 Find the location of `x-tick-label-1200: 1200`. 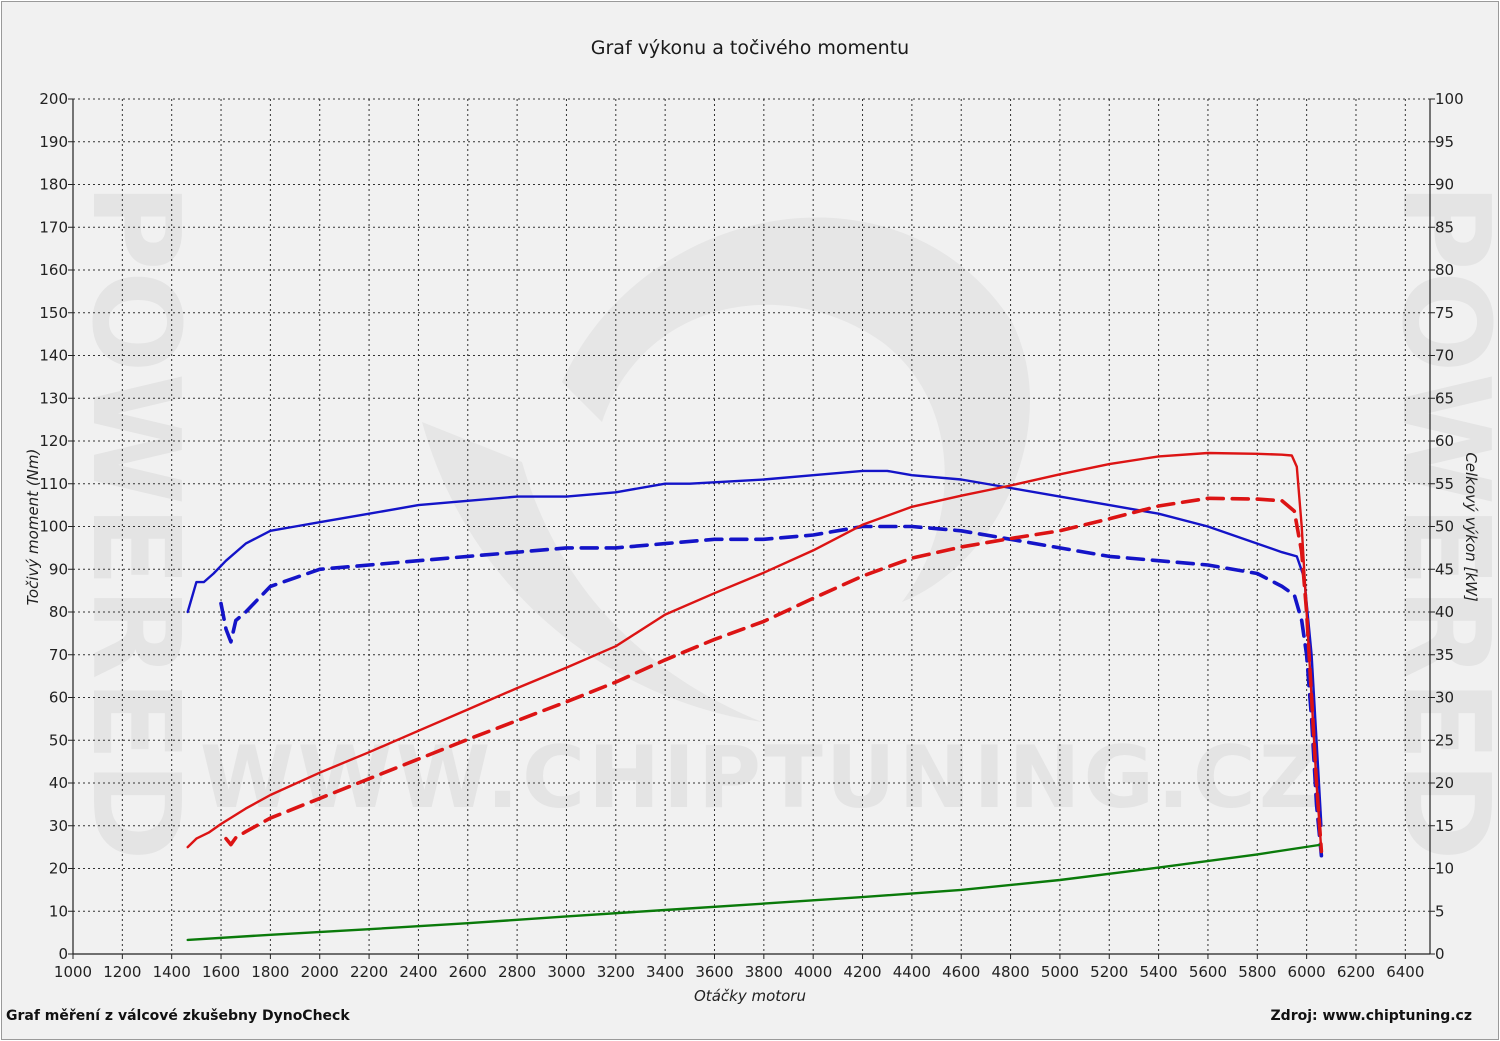

x-tick-label-1200: 1200 is located at coordinates (122, 972).